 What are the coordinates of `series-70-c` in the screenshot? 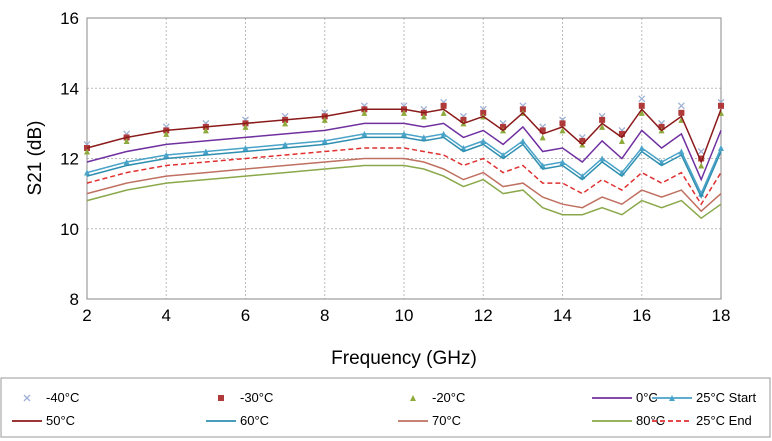 It's located at (404, 185).